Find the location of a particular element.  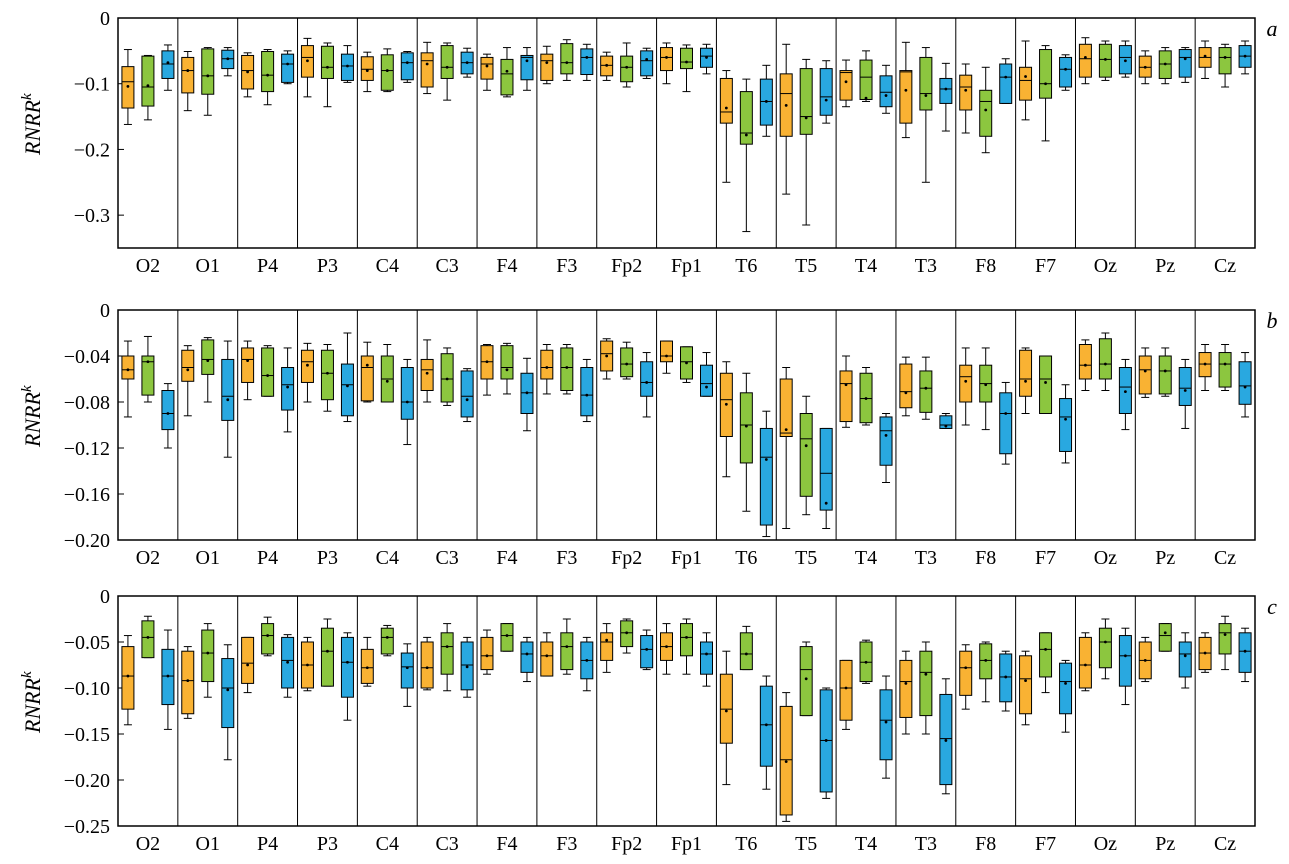

box-F4-group2 is located at coordinates (507, 72).